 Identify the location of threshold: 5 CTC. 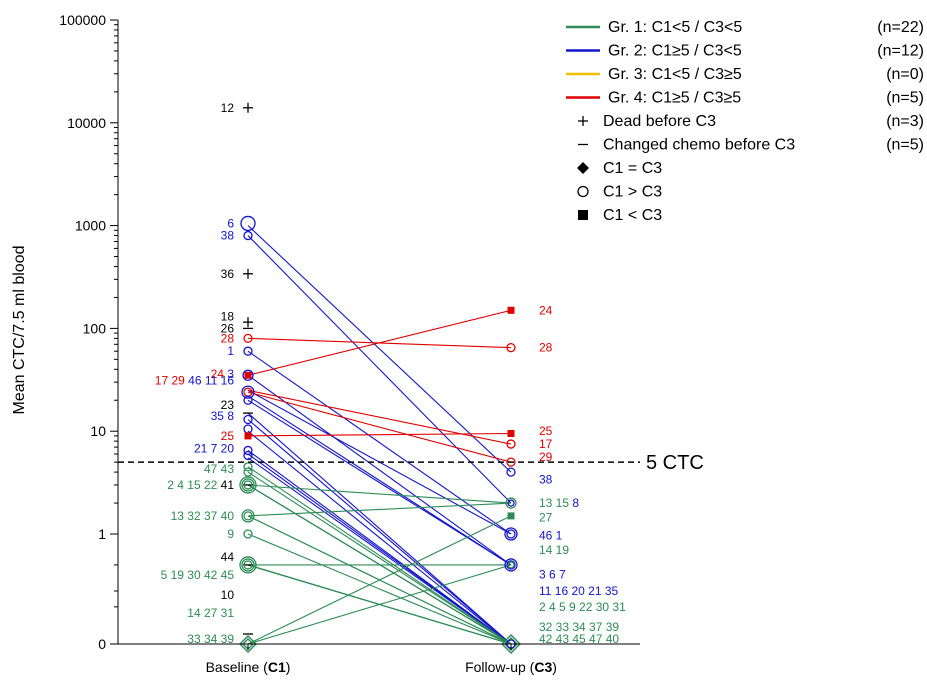
(411, 463).